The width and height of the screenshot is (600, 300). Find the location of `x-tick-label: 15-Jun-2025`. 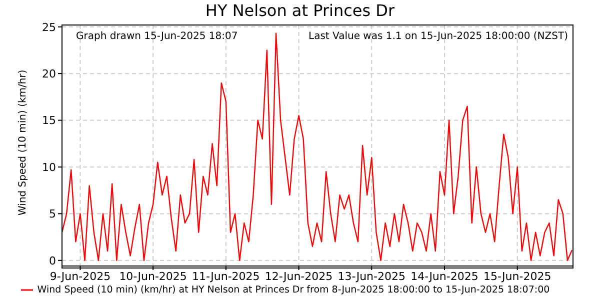

x-tick-label: 15-Jun-2025 is located at coordinates (517, 276).